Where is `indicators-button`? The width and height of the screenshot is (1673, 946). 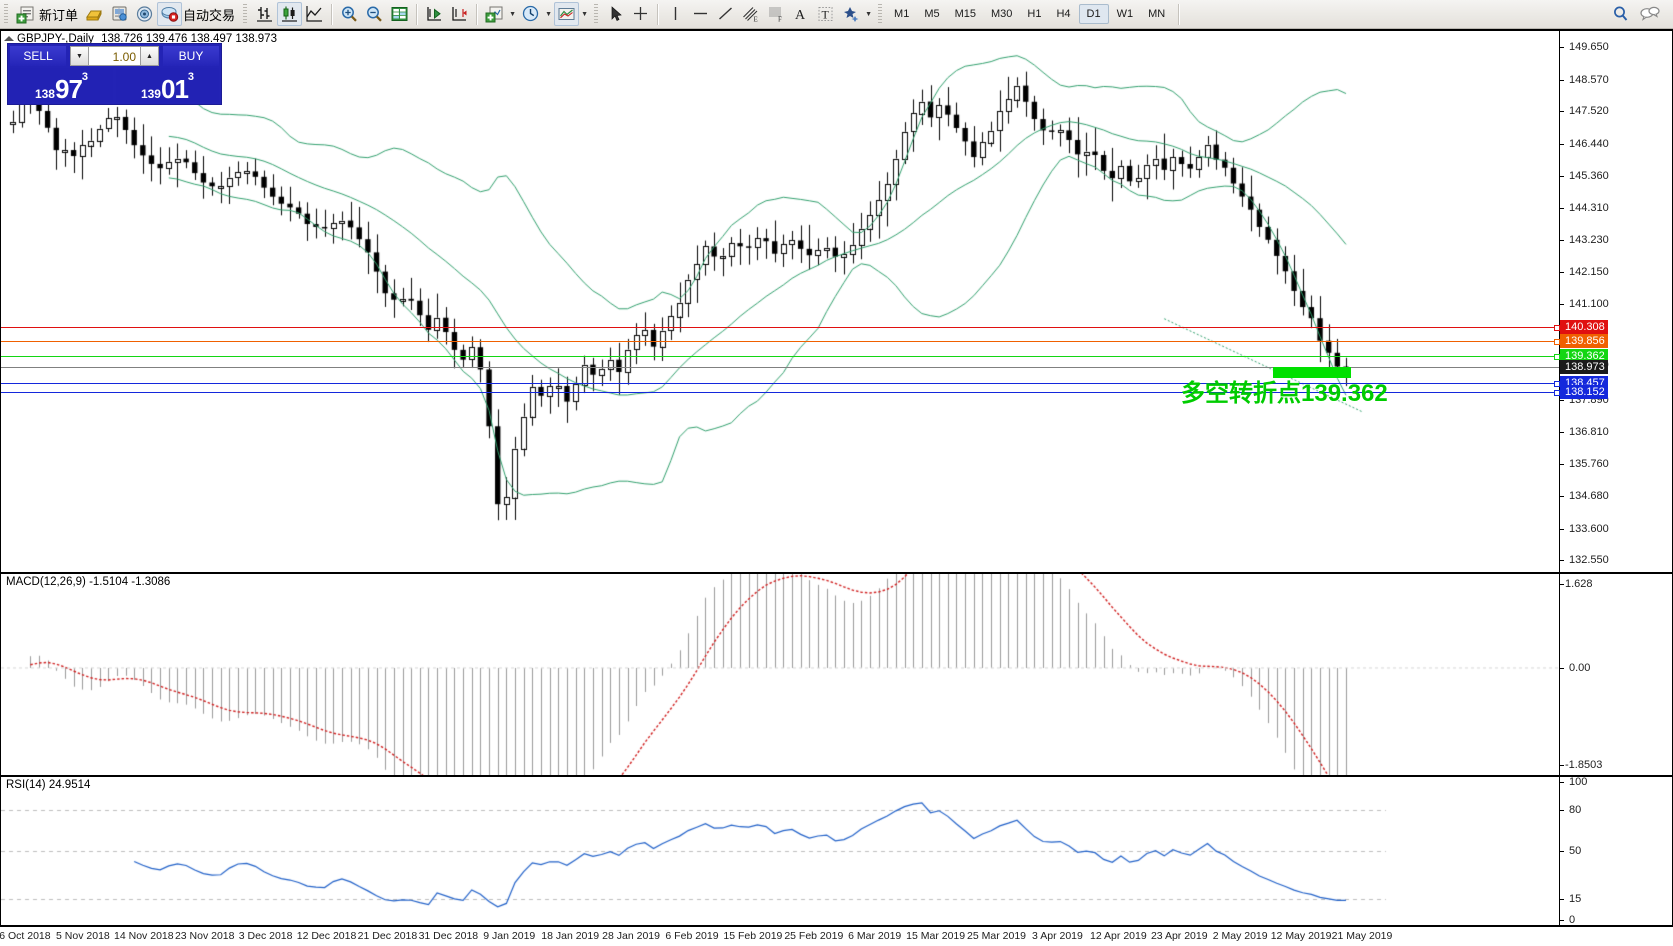 indicators-button is located at coordinates (494, 14).